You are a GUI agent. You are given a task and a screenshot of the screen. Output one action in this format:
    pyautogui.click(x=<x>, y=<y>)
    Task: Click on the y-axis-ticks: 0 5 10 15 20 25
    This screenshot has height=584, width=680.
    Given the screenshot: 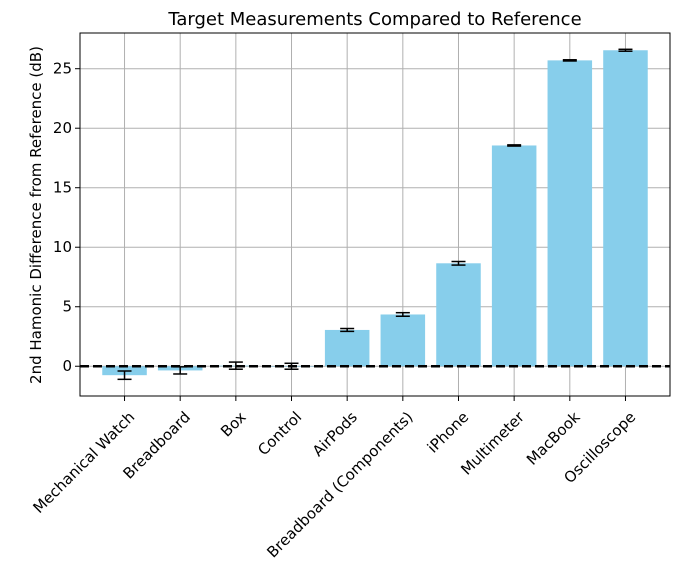 What is the action you would take?
    pyautogui.click(x=66, y=217)
    